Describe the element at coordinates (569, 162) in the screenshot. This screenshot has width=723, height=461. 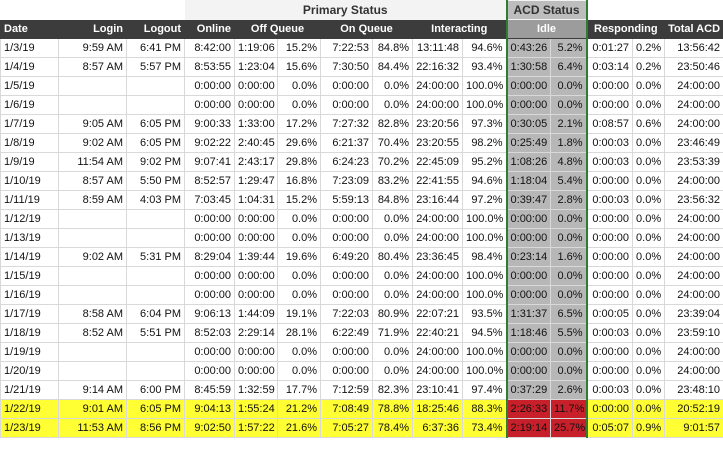
I see `cell: 4.8%` at that location.